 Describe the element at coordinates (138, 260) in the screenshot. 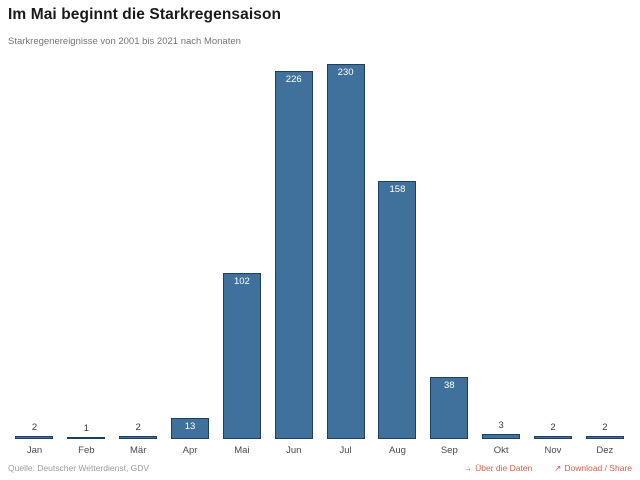

I see `bar-column: 2 Mär` at that location.